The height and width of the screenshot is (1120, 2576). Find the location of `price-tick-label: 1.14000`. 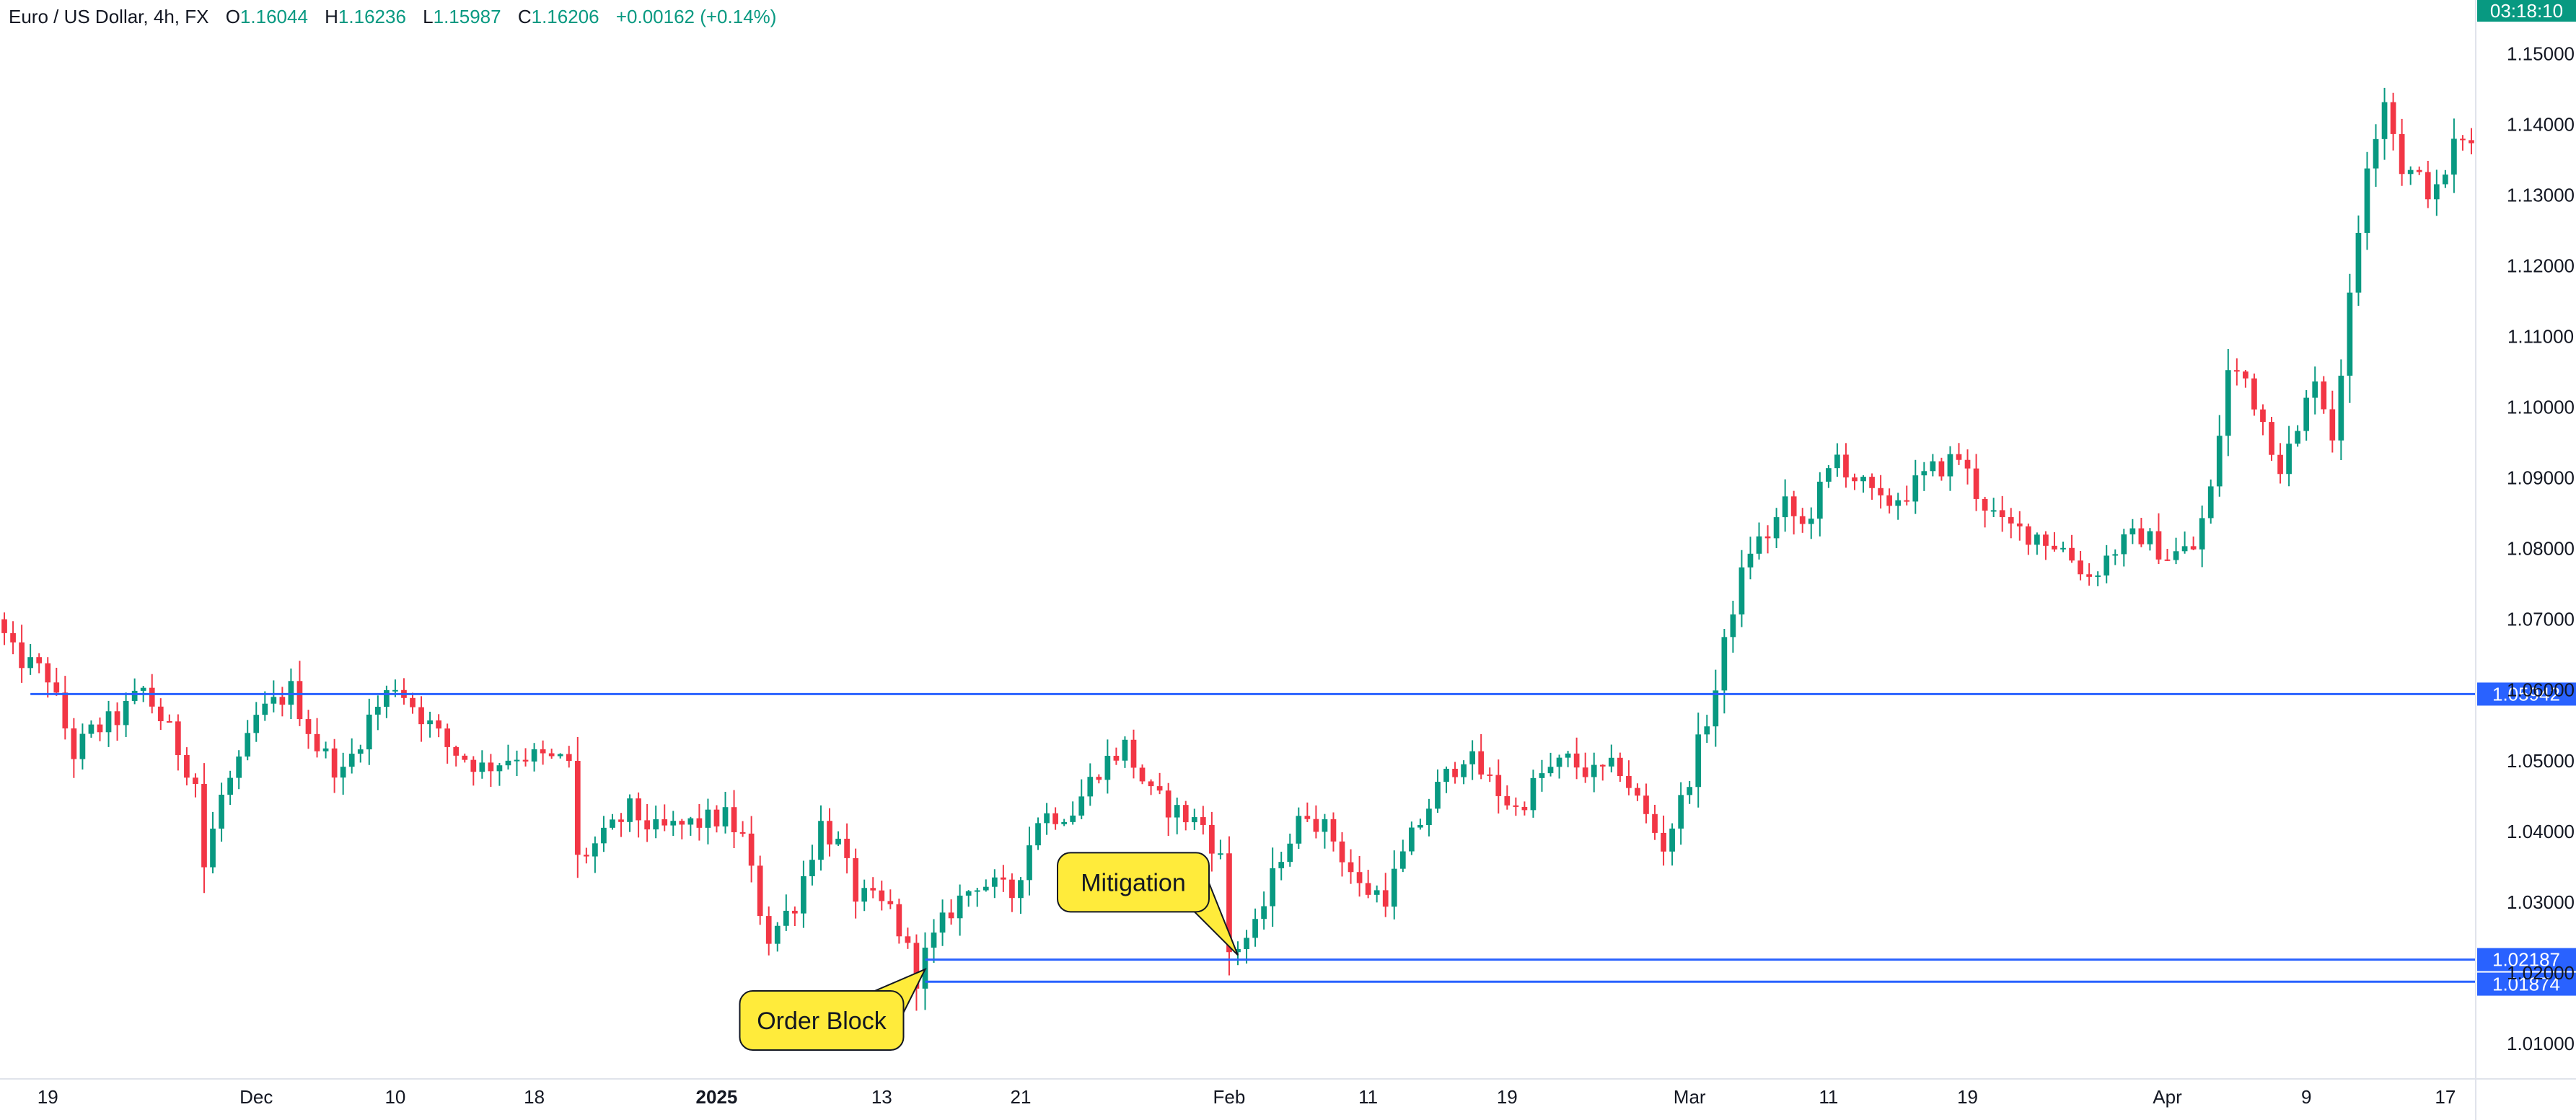

price-tick-label: 1.14000 is located at coordinates (2541, 124).